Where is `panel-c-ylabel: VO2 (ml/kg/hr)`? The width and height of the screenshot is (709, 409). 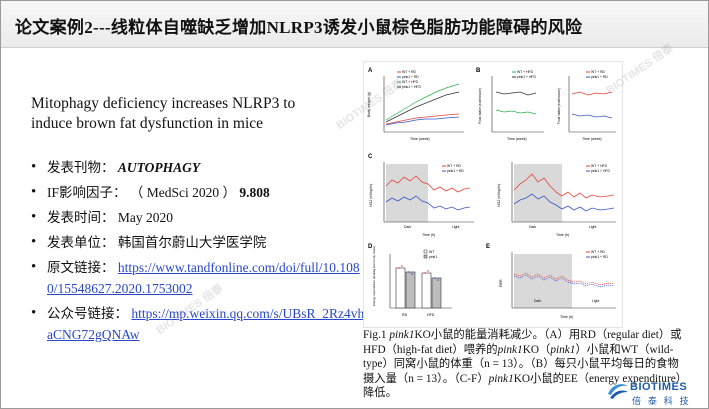 panel-c-ylabel: VO2 (ml/kg/hr) is located at coordinates (371, 195).